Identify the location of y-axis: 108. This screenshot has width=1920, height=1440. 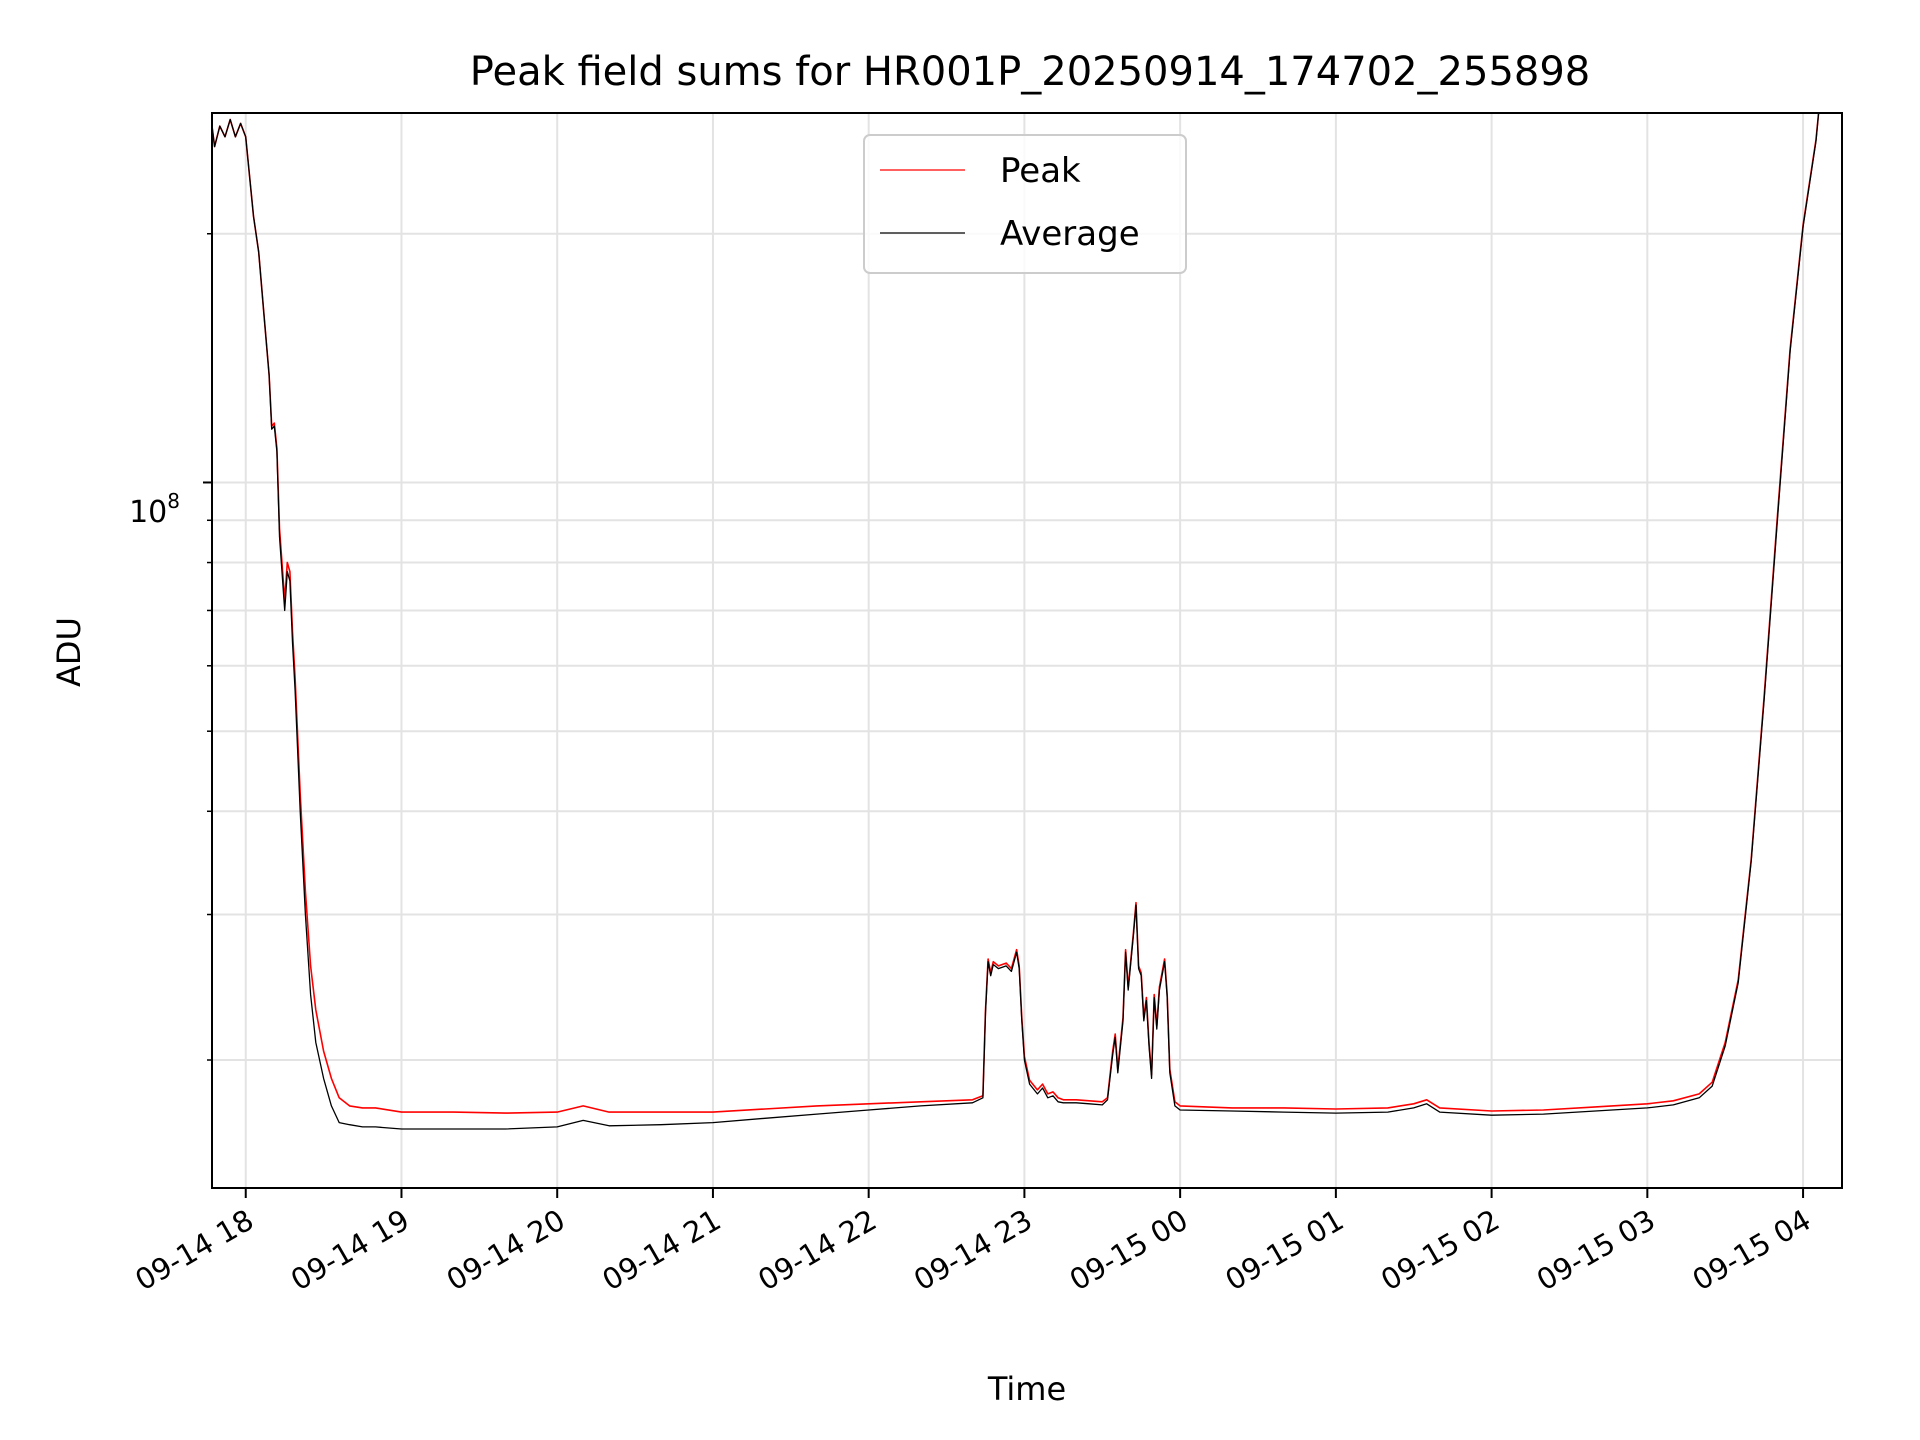
(170, 646).